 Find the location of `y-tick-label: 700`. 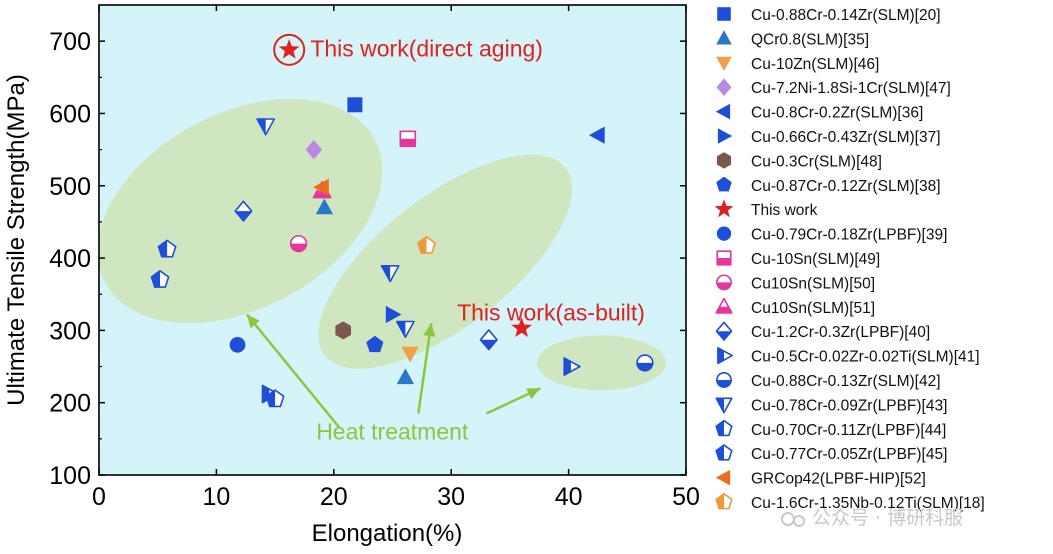

y-tick-label: 700 is located at coordinates (70, 42).